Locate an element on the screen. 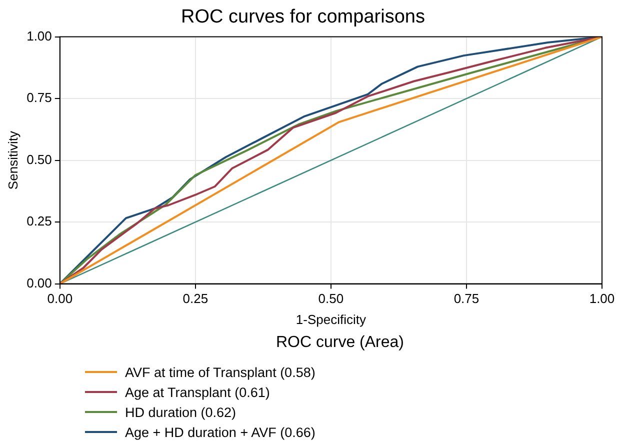 The width and height of the screenshot is (620, 441). legend-label: Age at Transplant (0.61) is located at coordinates (197, 392).